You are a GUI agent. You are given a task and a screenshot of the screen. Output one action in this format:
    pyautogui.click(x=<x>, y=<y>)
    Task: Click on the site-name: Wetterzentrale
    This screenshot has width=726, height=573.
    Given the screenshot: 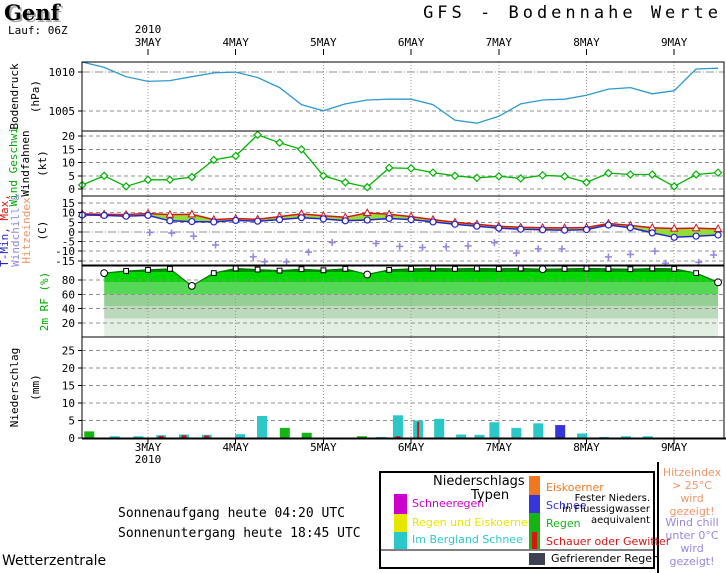 What is the action you would take?
    pyautogui.click(x=54, y=561)
    